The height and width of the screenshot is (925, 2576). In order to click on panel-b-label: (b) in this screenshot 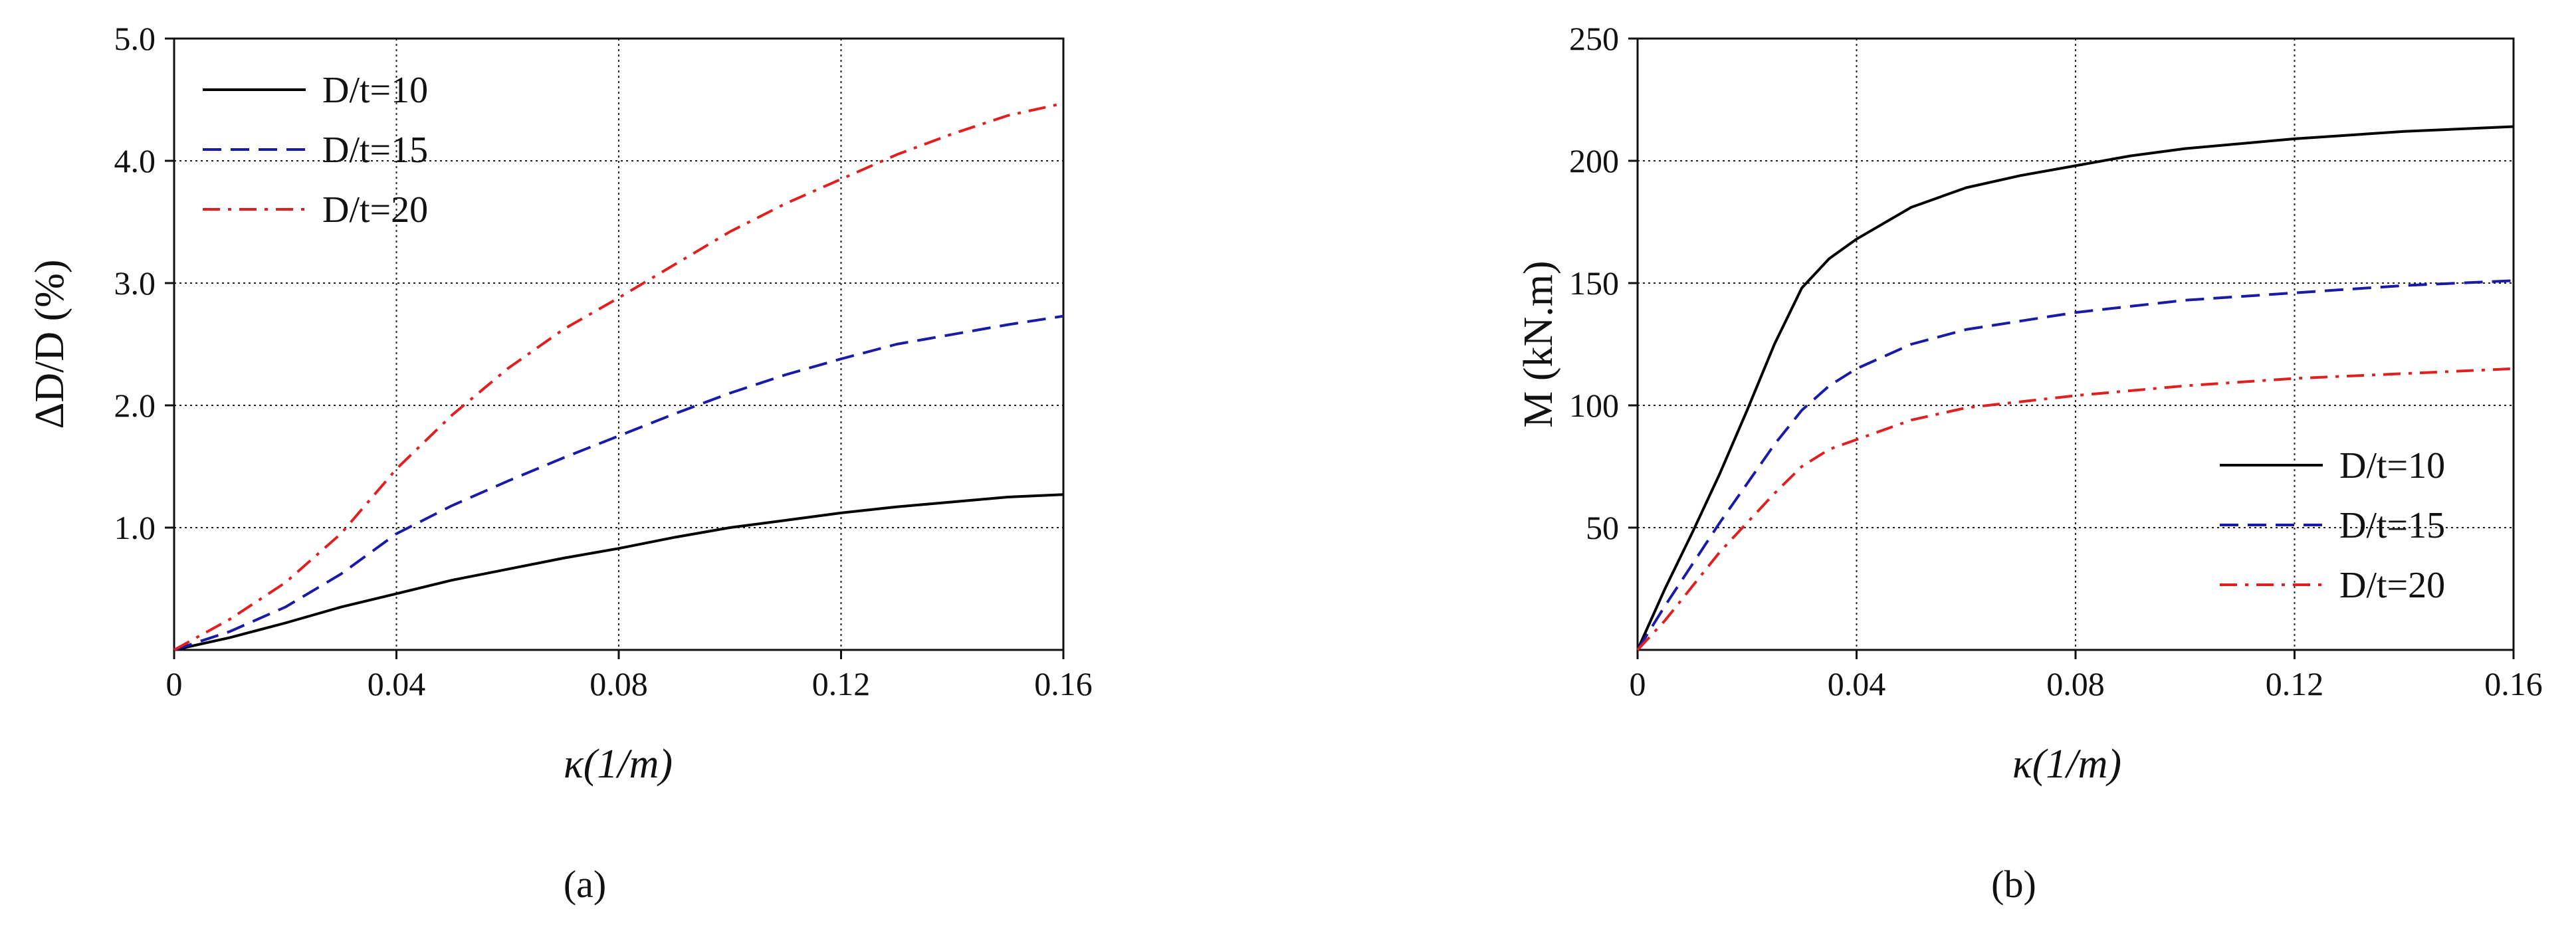, I will do `click(2013, 884)`.